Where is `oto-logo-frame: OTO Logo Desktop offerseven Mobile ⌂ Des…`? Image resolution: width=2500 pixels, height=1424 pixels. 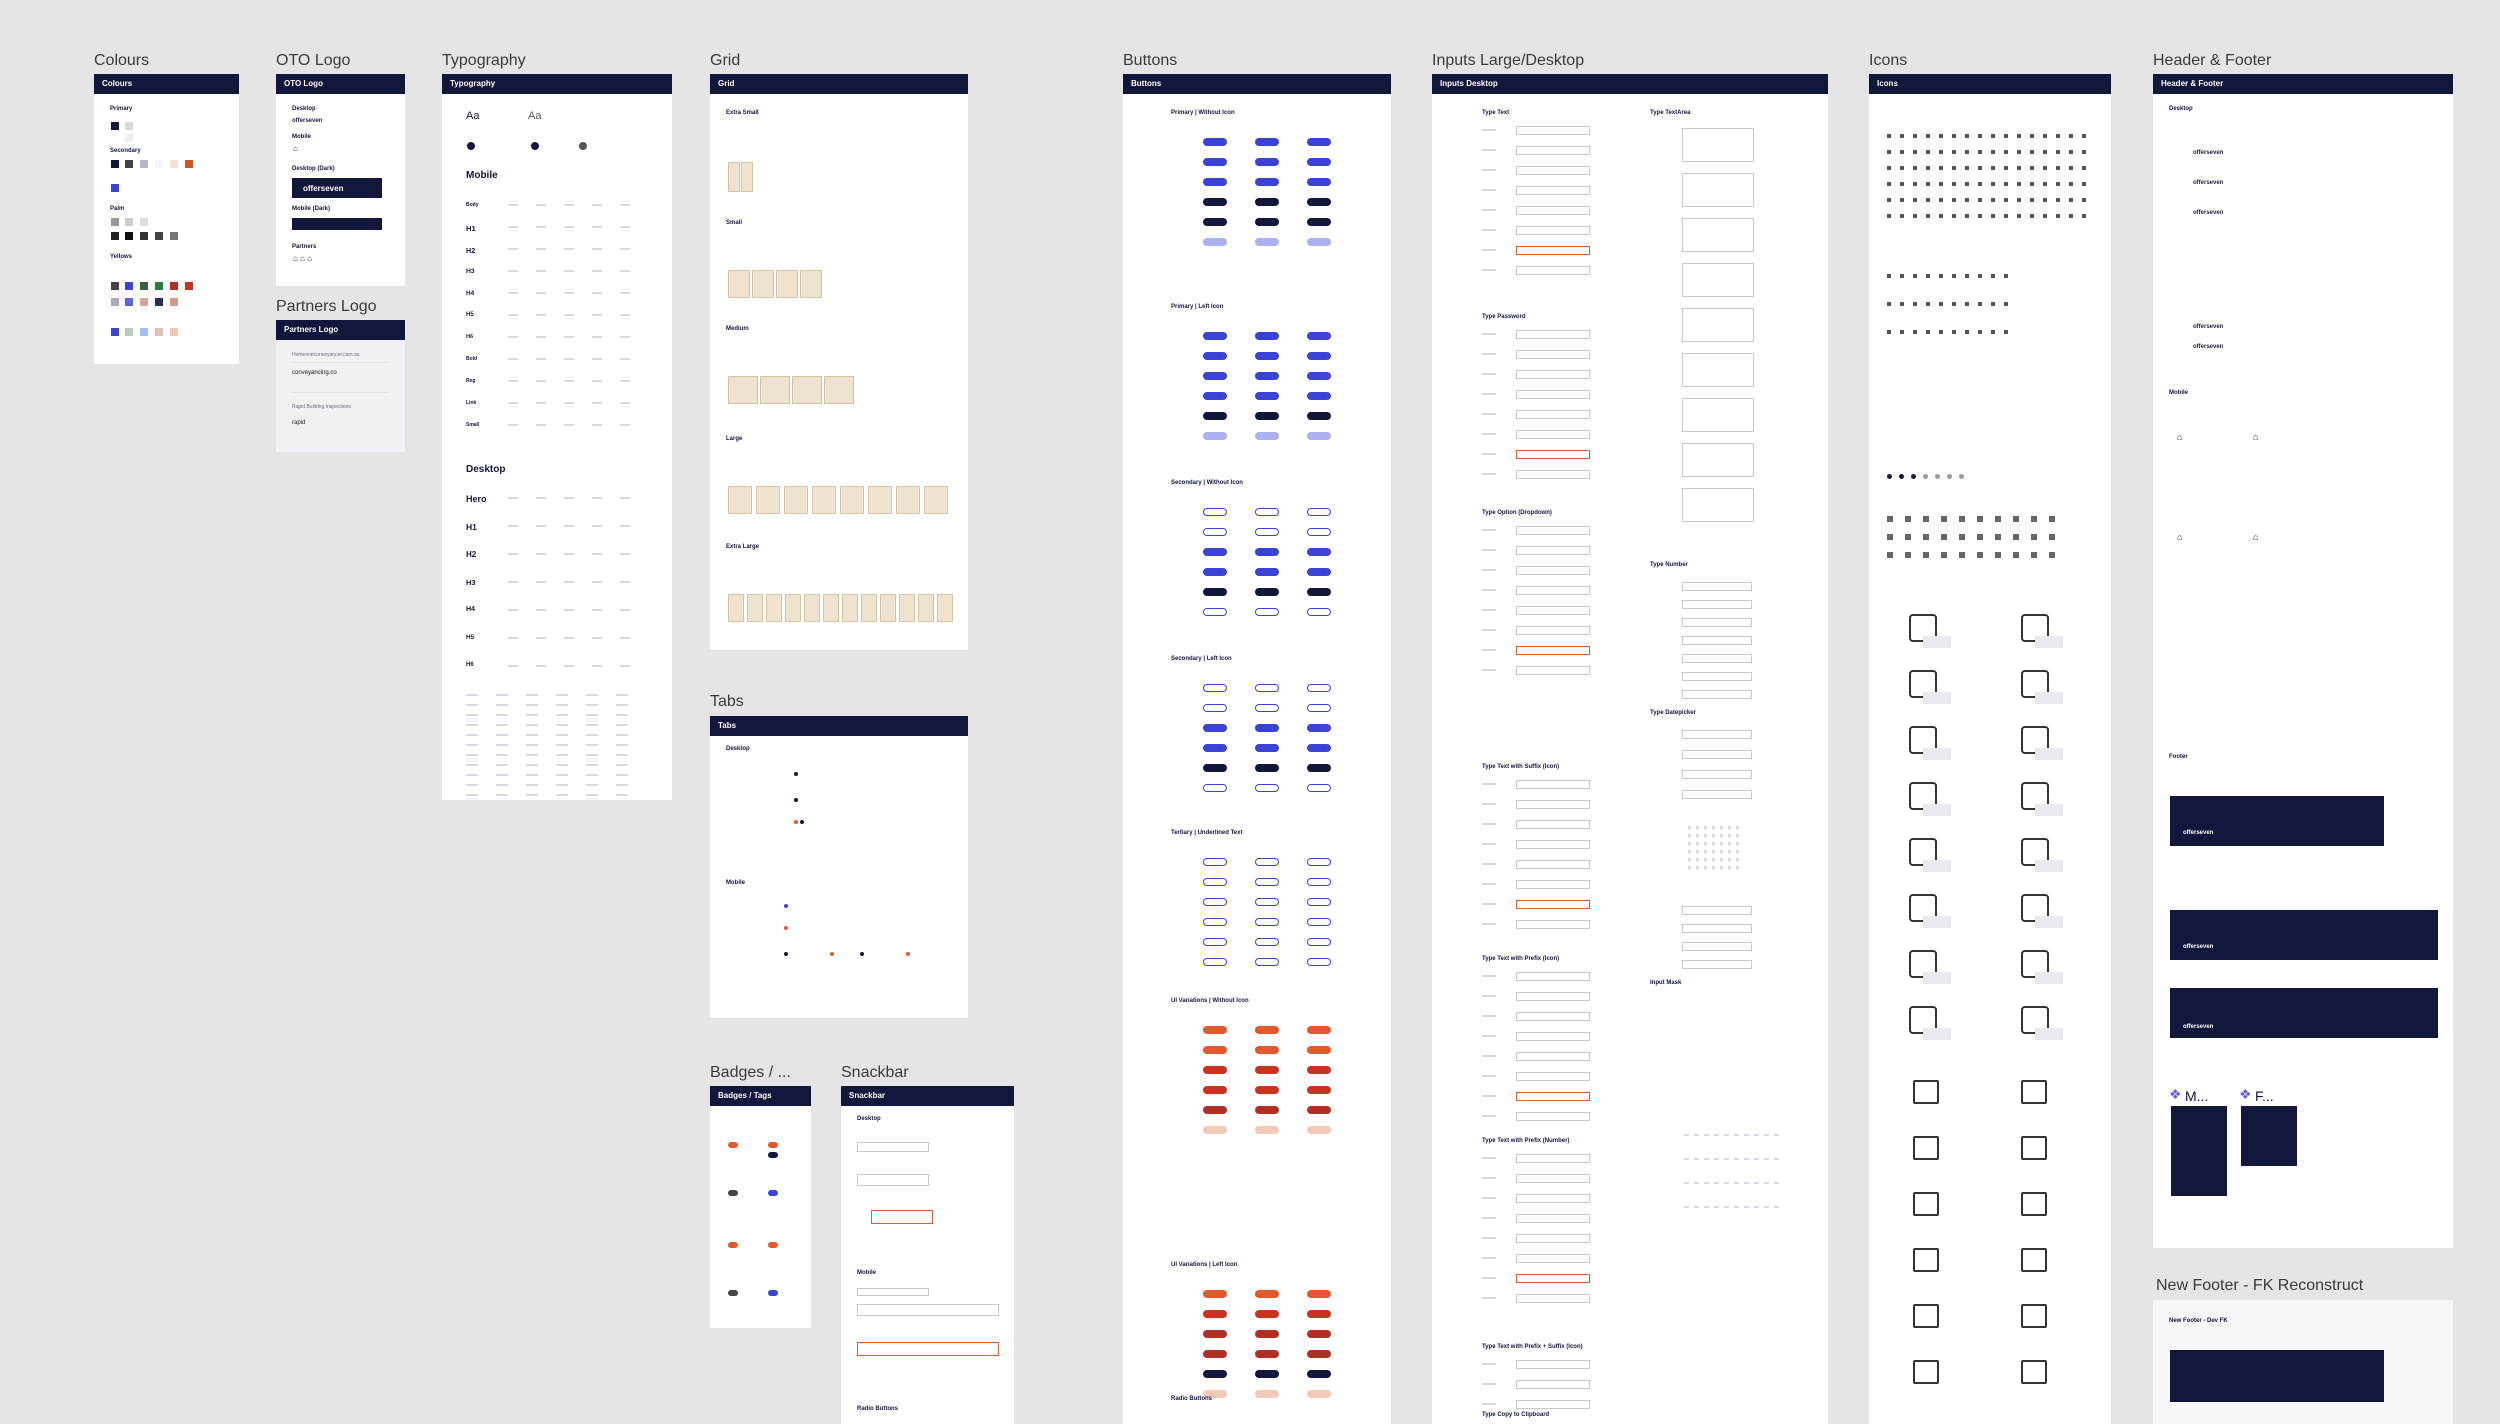 oto-logo-frame: OTO Logo Desktop offerseven Mobile ⌂ Des… is located at coordinates (340, 180).